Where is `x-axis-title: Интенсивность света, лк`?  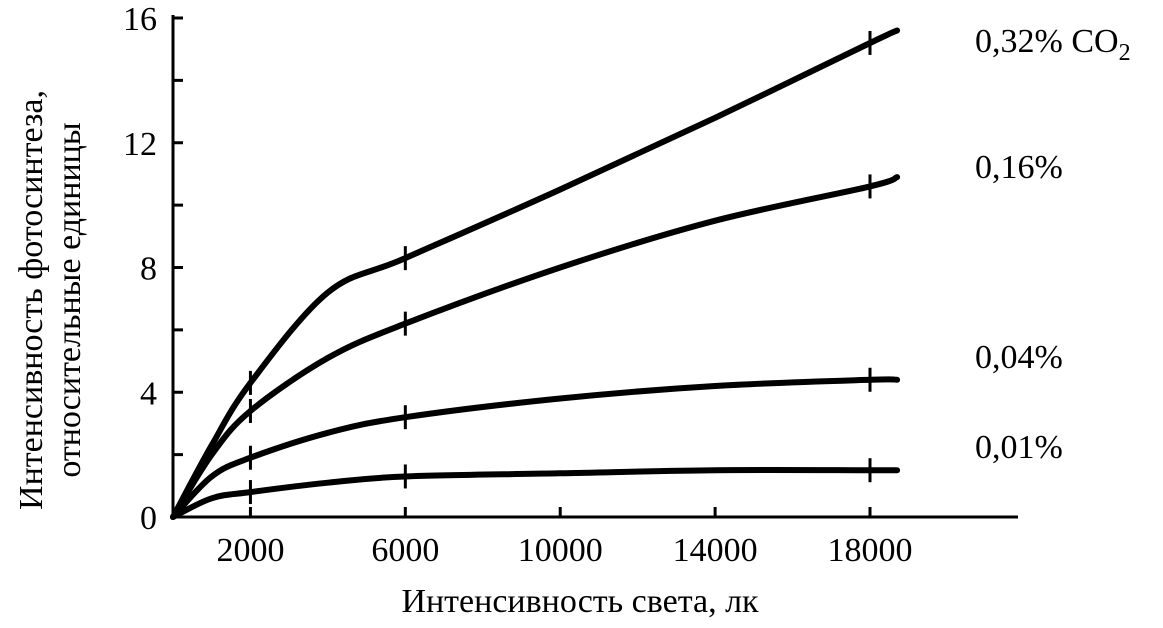
x-axis-title: Интенсивность света, лк is located at coordinates (580, 601).